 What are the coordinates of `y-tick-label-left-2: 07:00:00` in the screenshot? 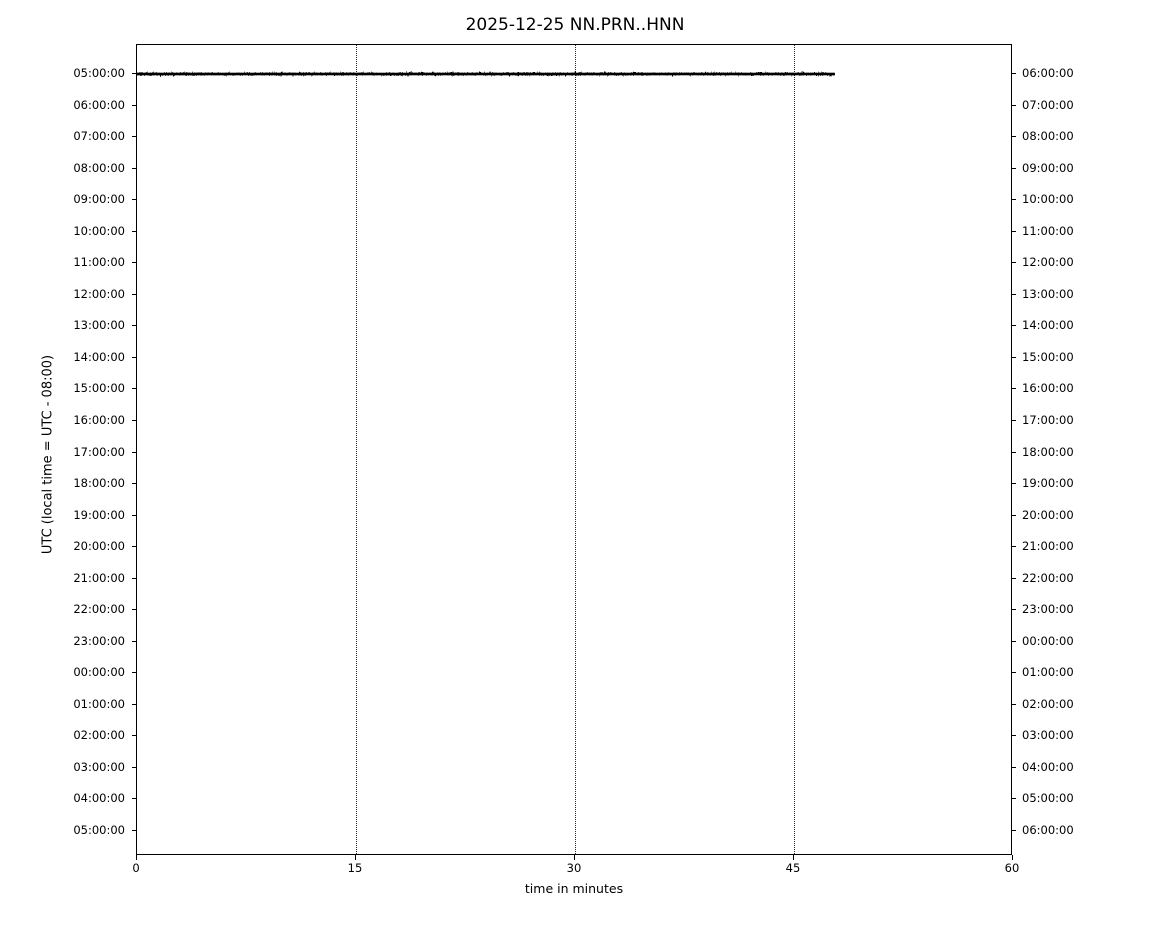 It's located at (99, 136).